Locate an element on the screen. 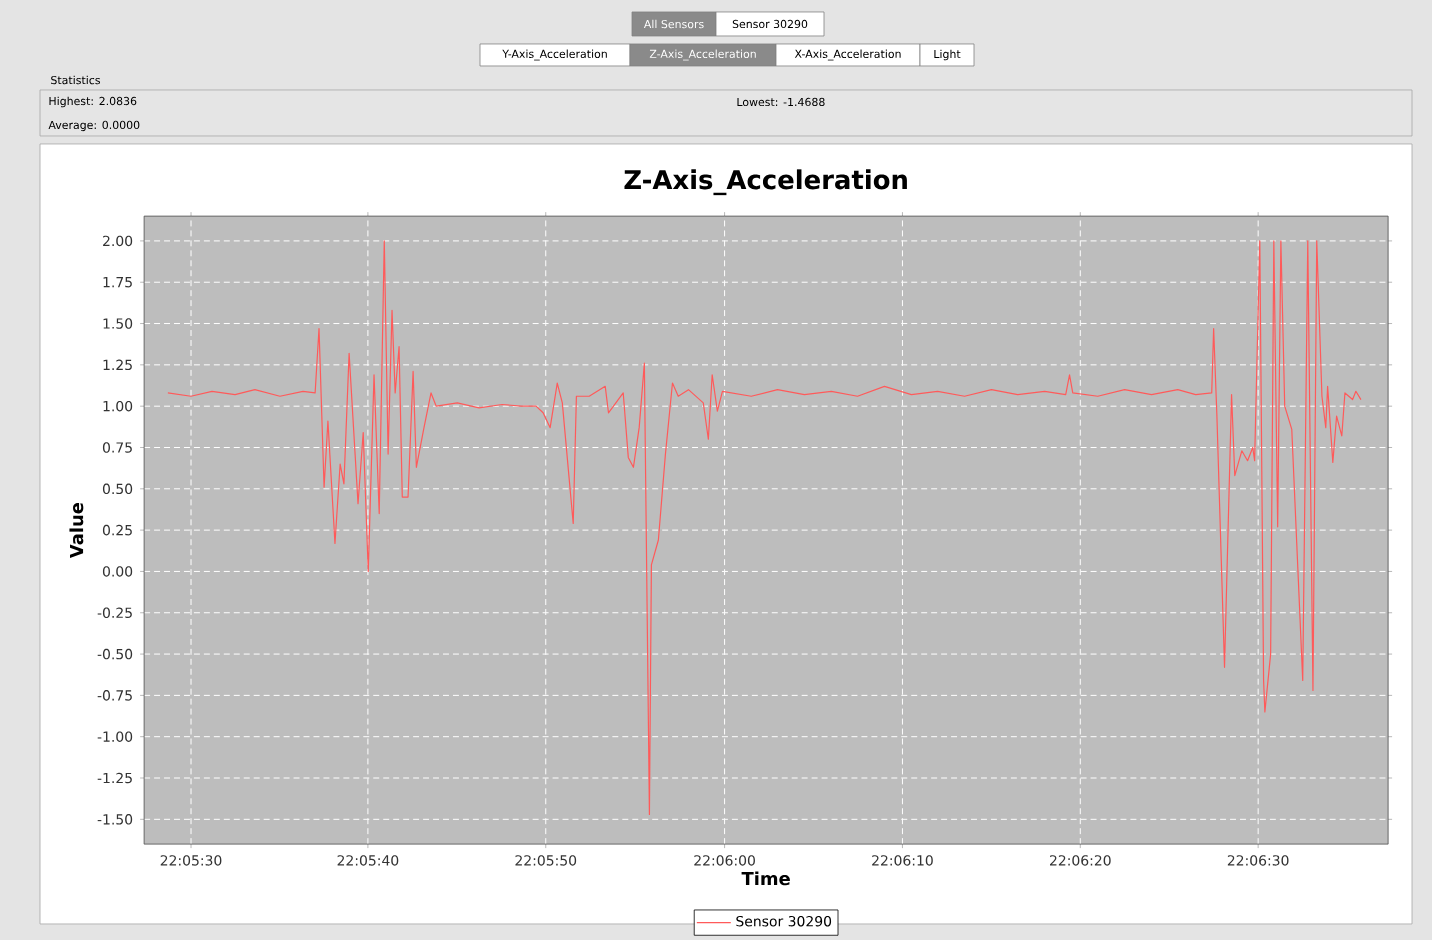 The width and height of the screenshot is (1432, 940). x-axis-title: Time is located at coordinates (765, 878).